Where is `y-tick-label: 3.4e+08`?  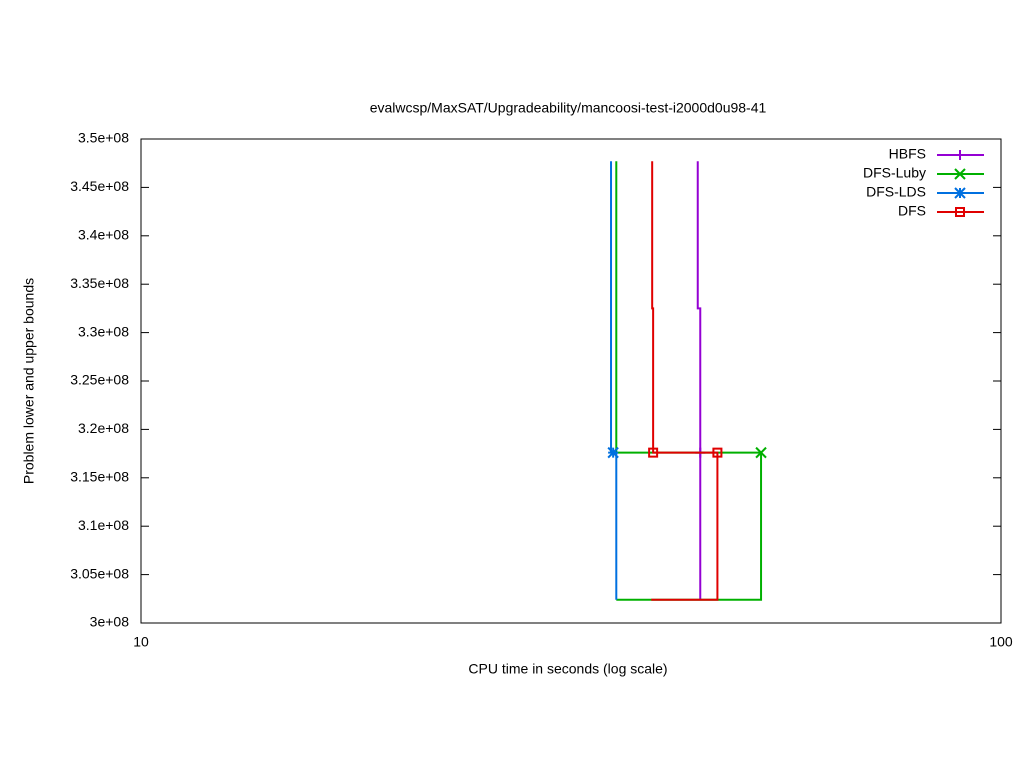 y-tick-label: 3.4e+08 is located at coordinates (103, 235).